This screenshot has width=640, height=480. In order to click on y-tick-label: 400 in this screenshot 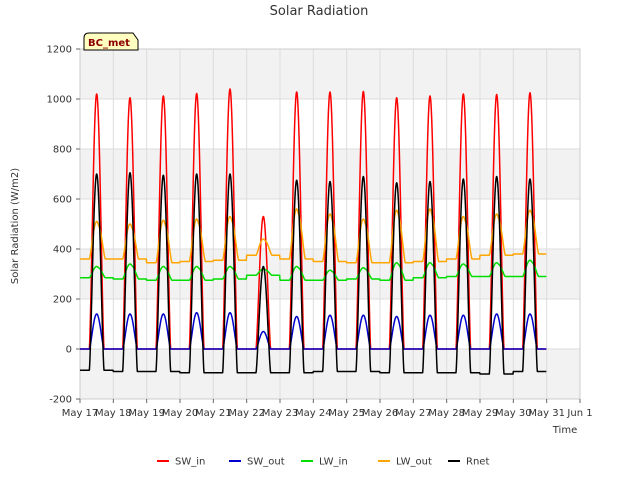, I will do `click(62, 250)`.